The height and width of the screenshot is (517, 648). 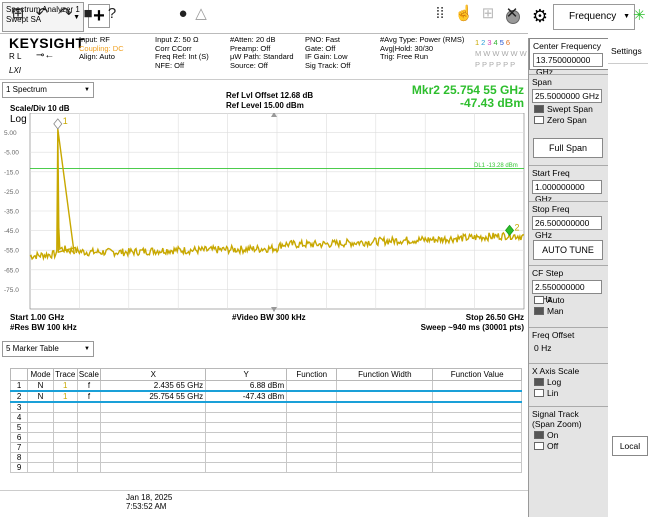 I want to click on zero-span-option: Zero Span, so click(x=569, y=120).